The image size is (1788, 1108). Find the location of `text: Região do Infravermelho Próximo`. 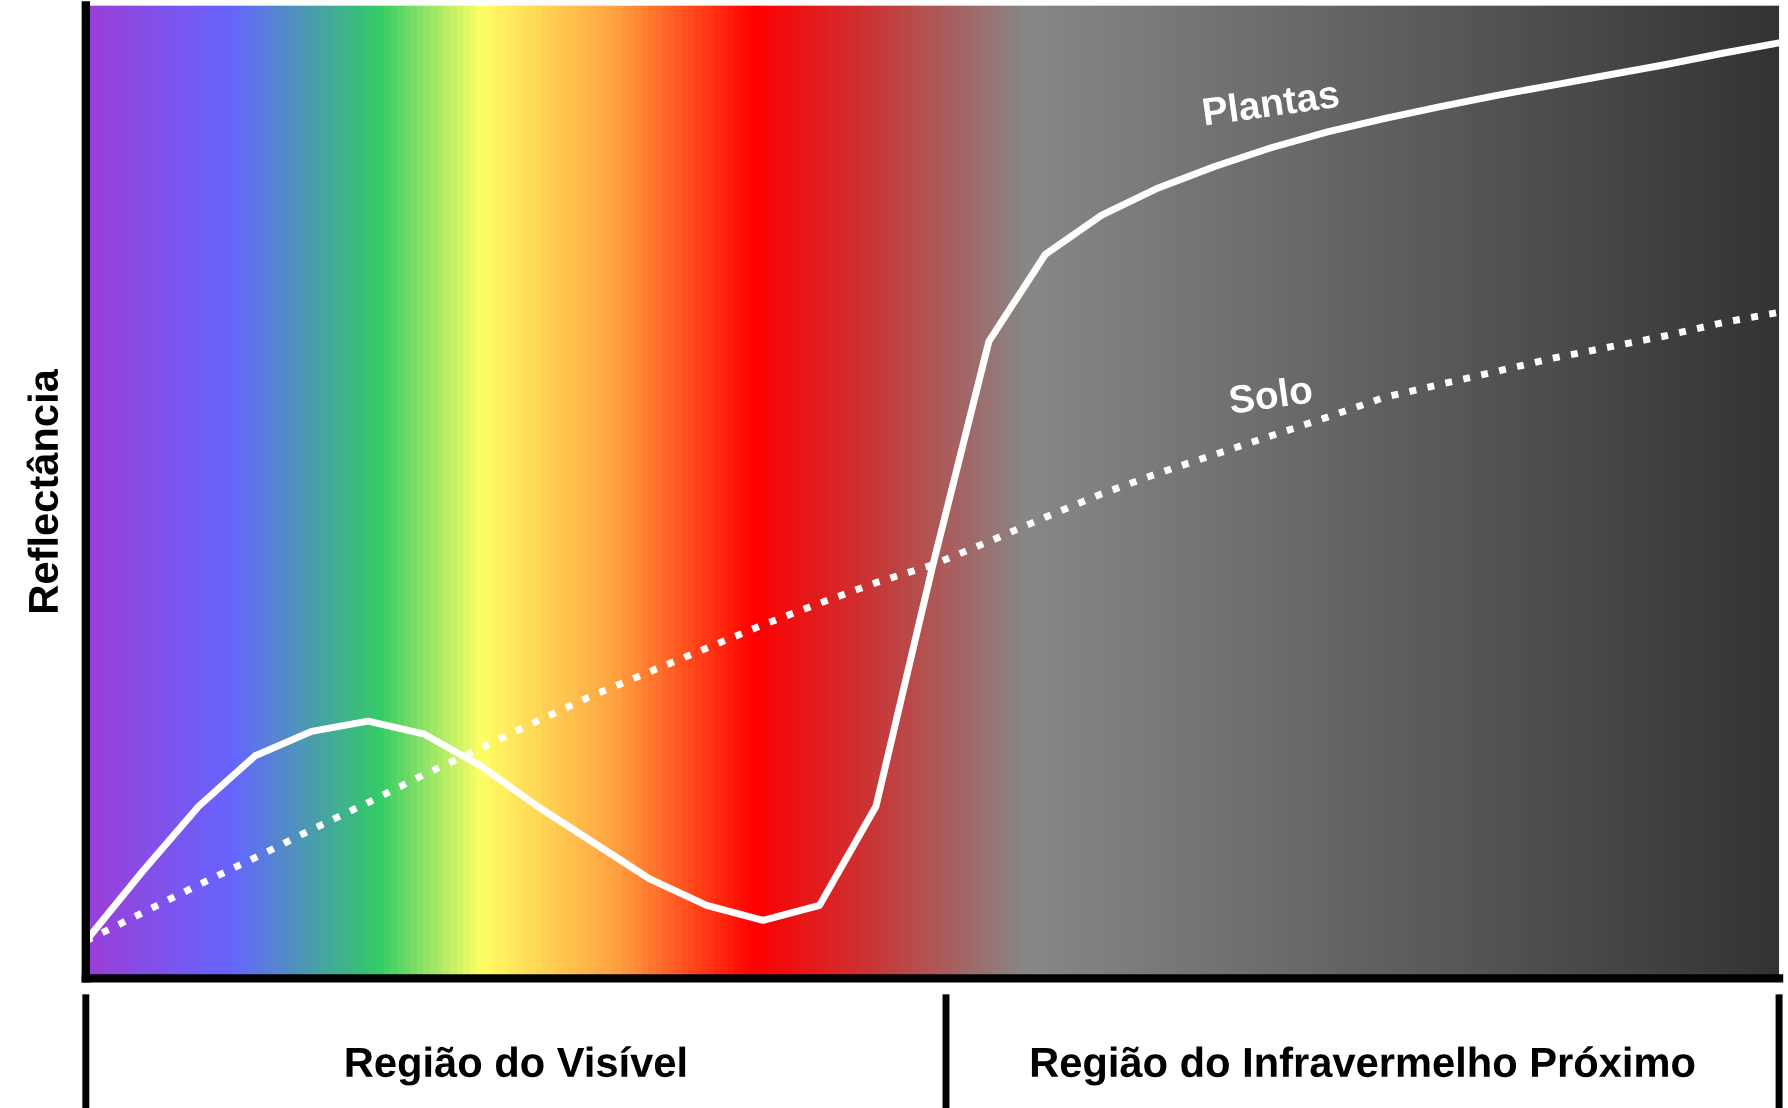

text: Região do Infravermelho Próximo is located at coordinates (1363, 1066).